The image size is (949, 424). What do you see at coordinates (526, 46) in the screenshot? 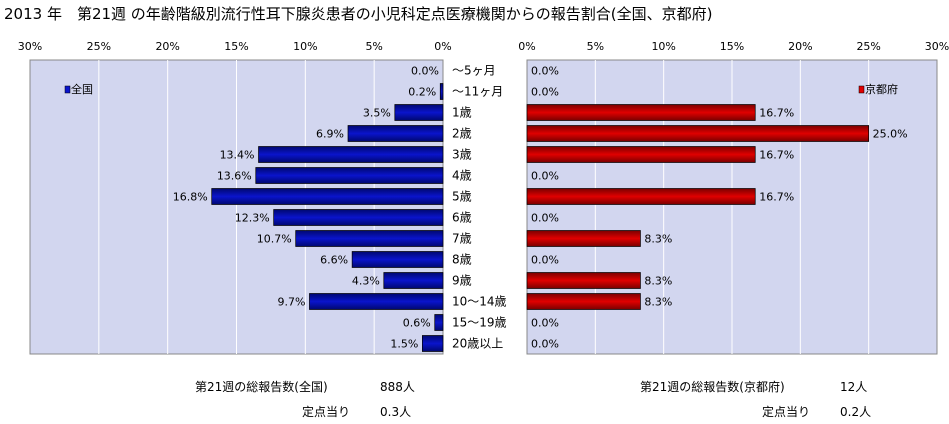
I see `kyoto-tick-label: 0%` at bounding box center [526, 46].